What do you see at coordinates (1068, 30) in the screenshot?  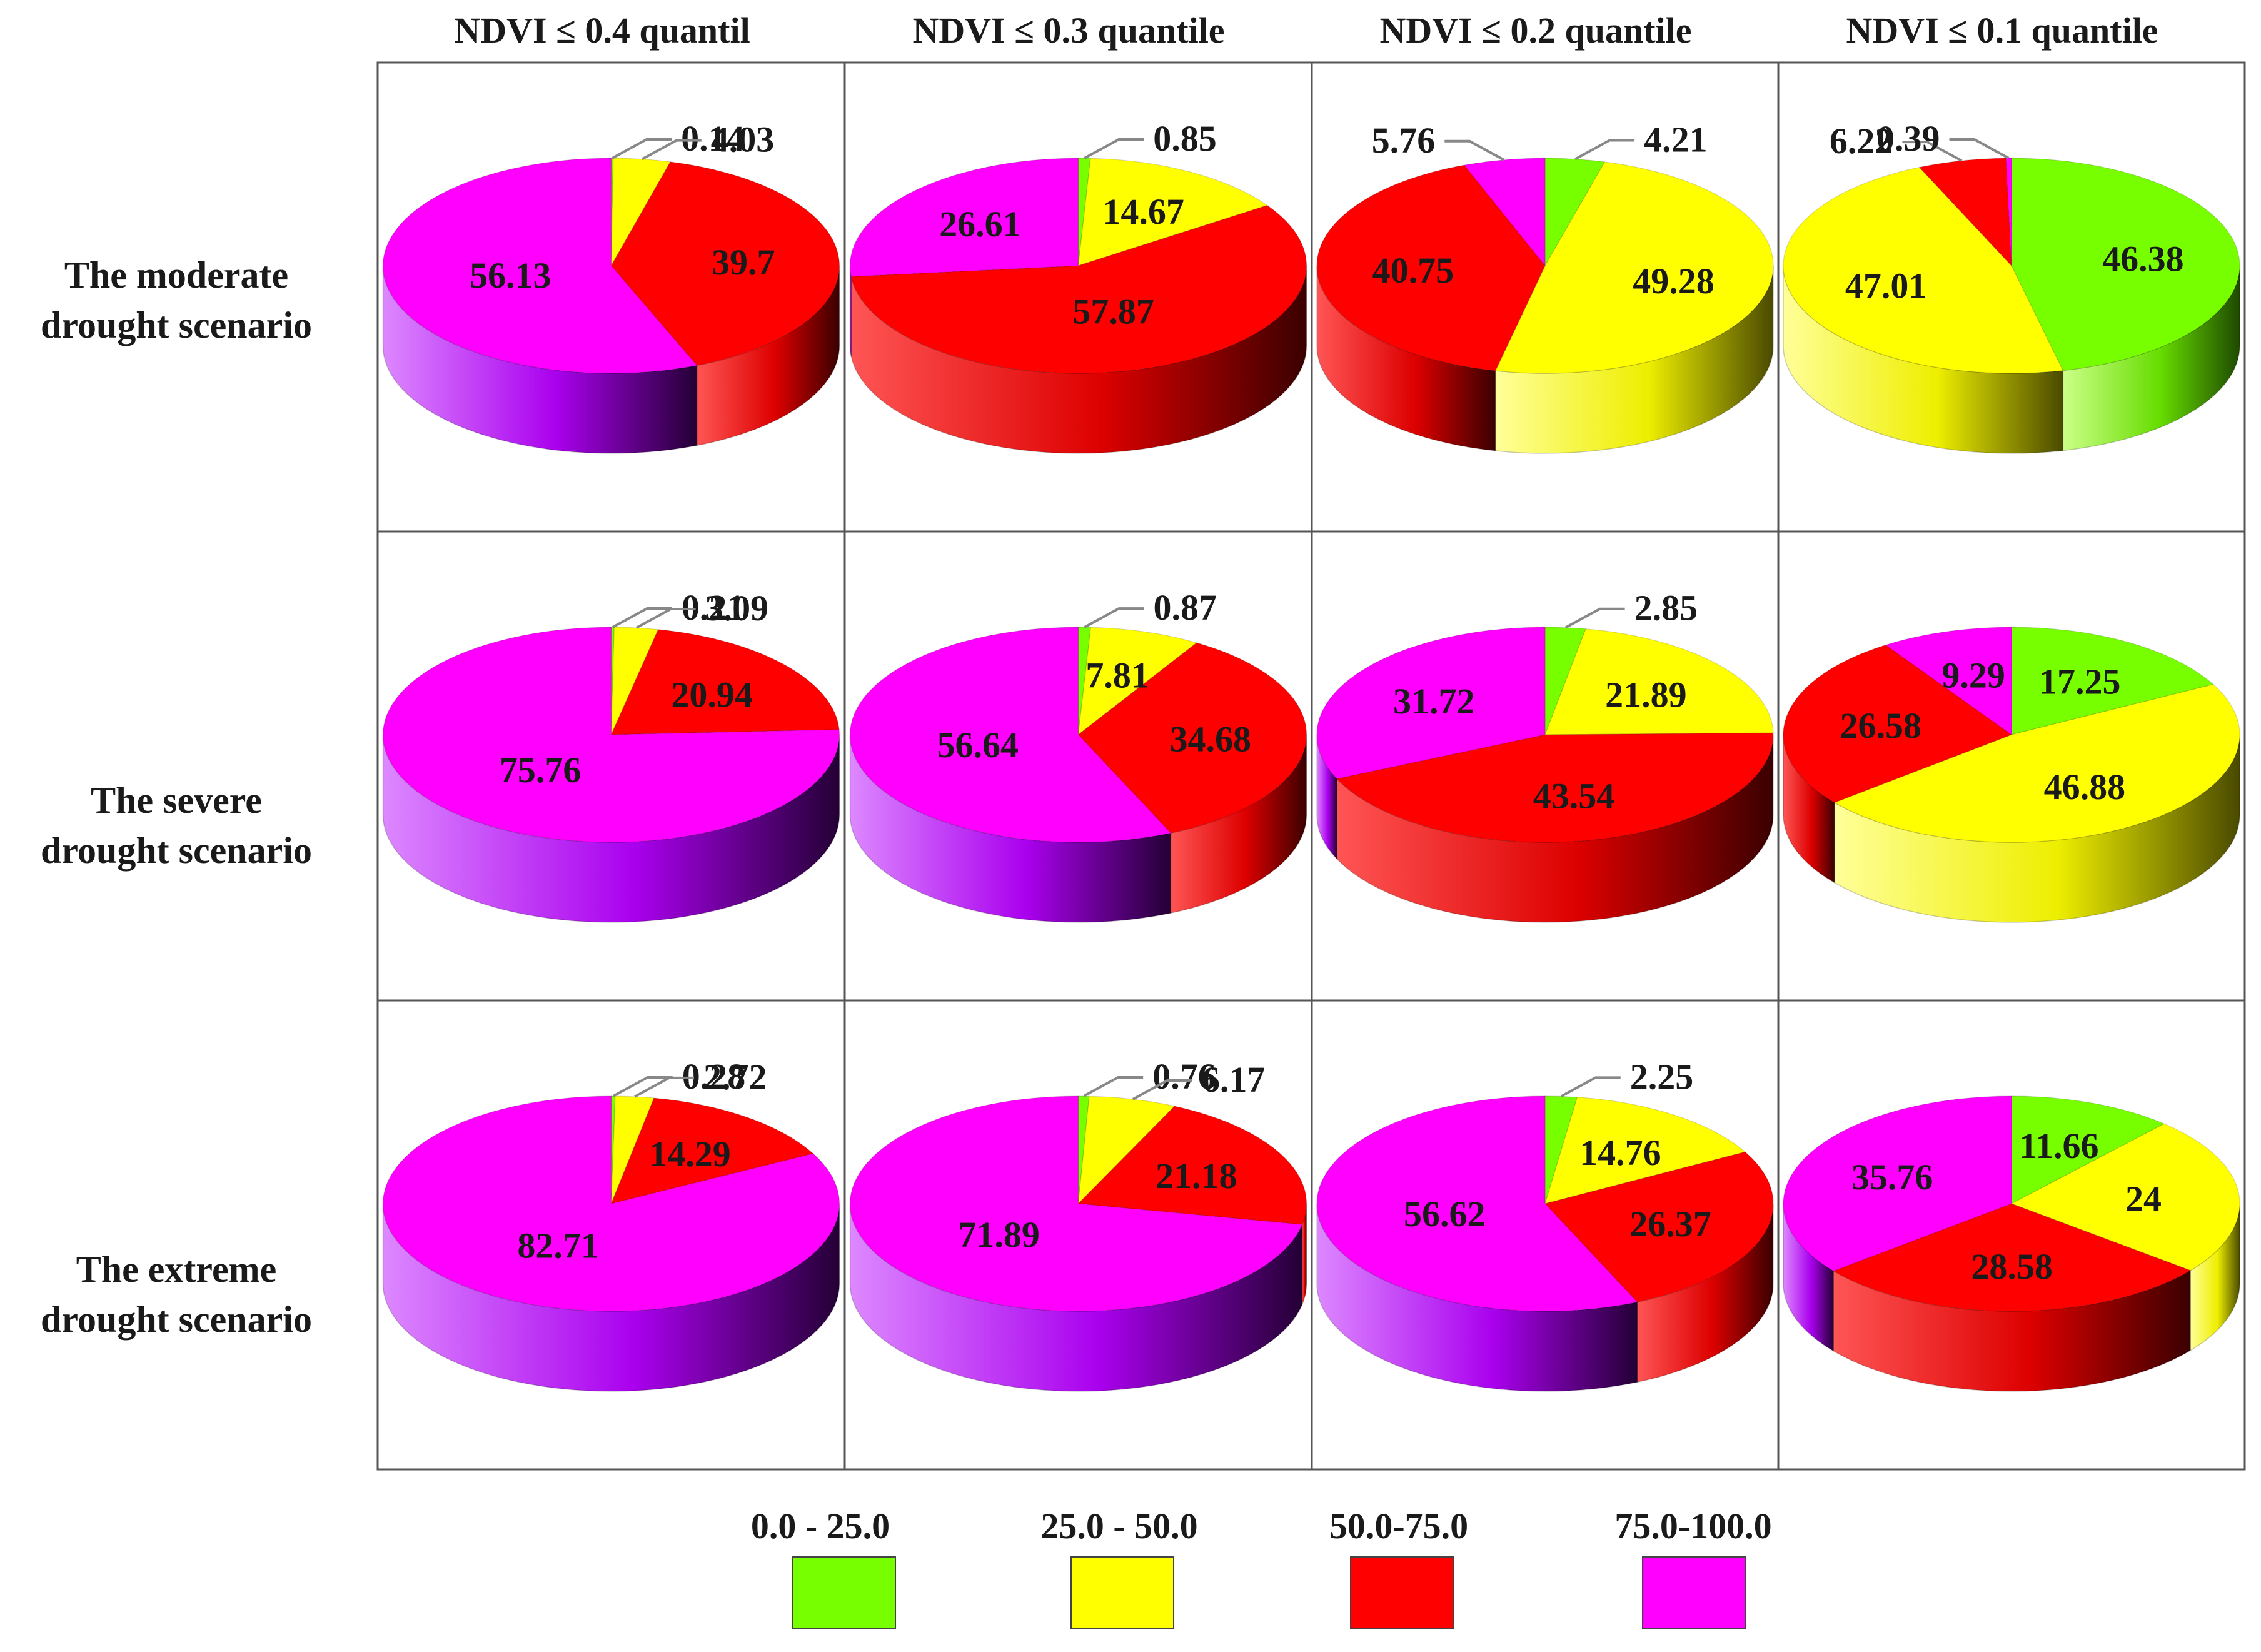 I see `column-header-2: NDVI ≤ 0.3 quantile` at bounding box center [1068, 30].